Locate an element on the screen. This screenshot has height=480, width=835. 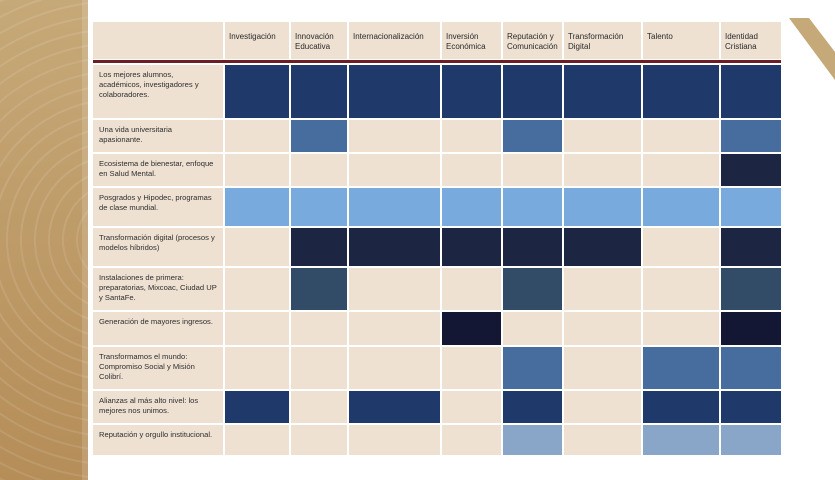
column-header: Transformación Digital is located at coordinates (602, 40).